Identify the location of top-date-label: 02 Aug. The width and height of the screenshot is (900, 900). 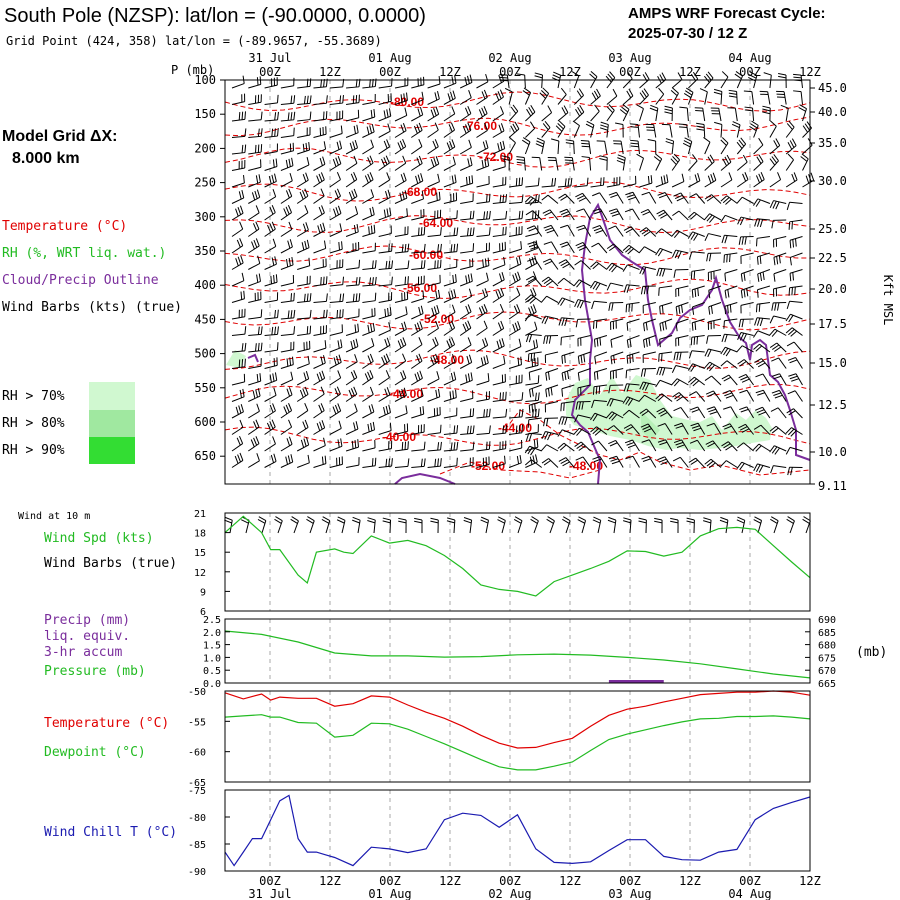
(509, 58).